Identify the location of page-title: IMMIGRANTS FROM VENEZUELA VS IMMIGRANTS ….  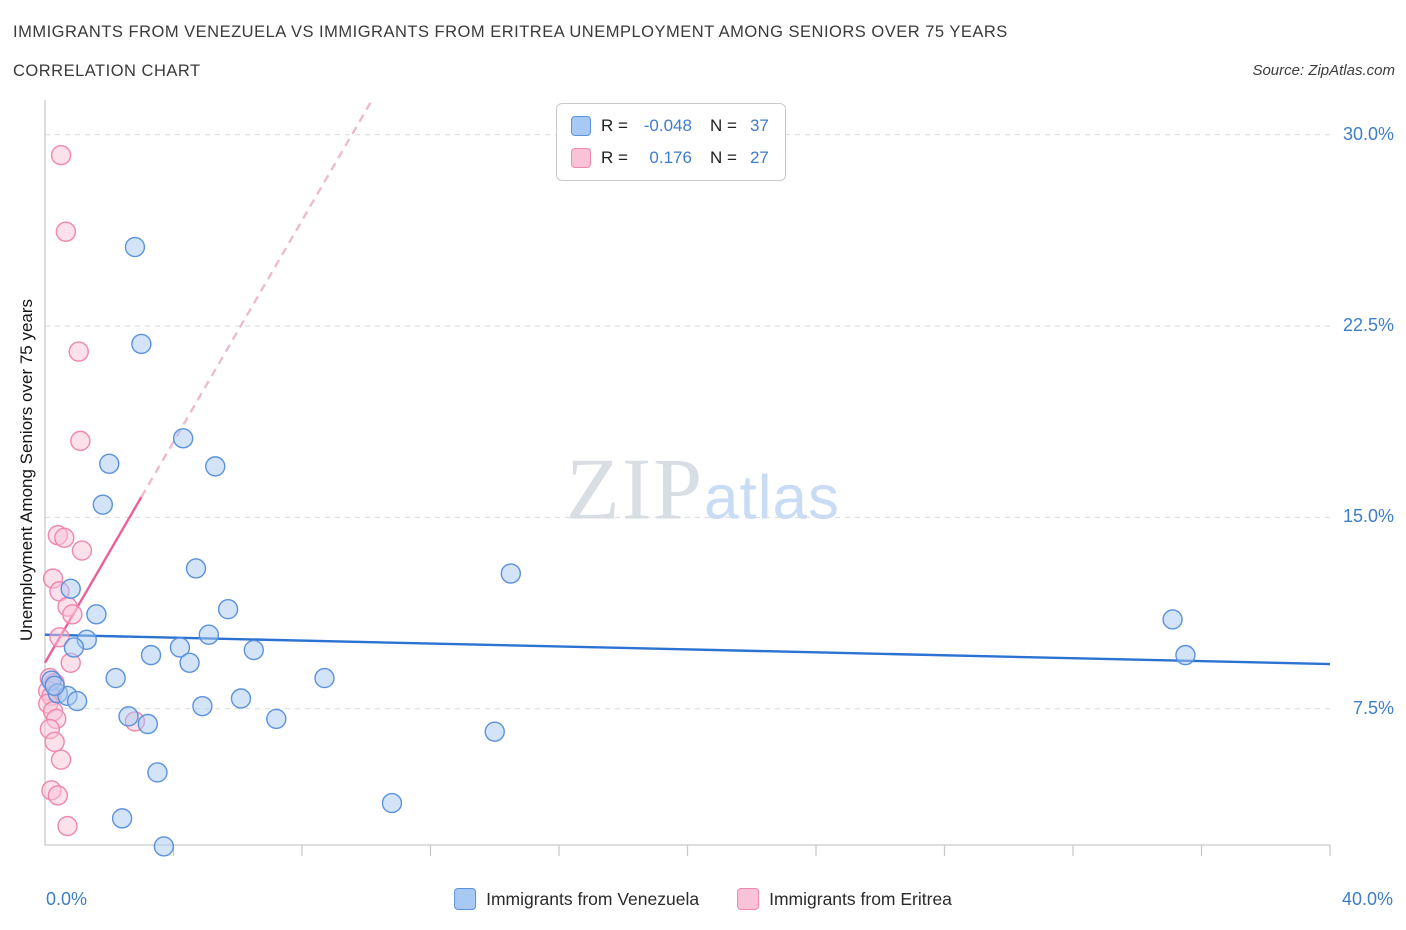
(510, 32).